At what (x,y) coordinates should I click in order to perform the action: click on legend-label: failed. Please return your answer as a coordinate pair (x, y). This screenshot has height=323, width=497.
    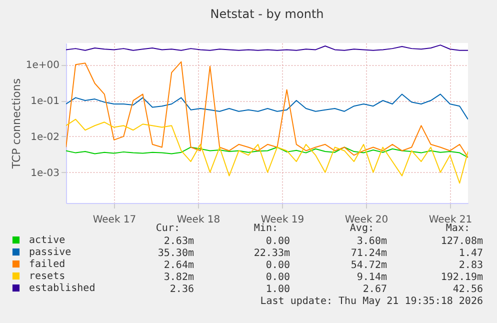
    Looking at the image, I should click on (47, 264).